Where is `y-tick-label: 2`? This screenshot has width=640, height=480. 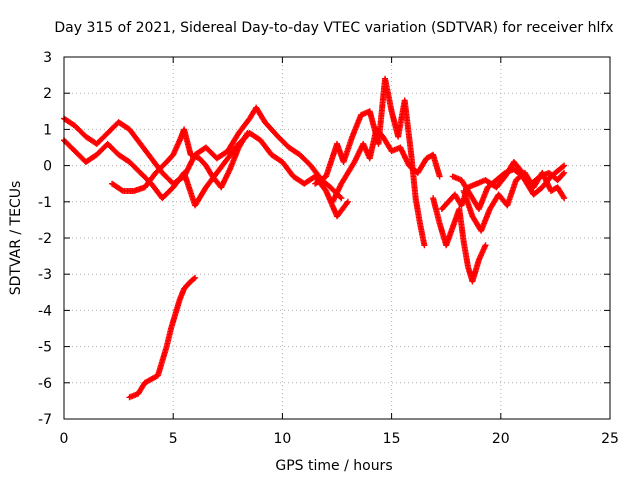
y-tick-label: 2 is located at coordinates (47, 94).